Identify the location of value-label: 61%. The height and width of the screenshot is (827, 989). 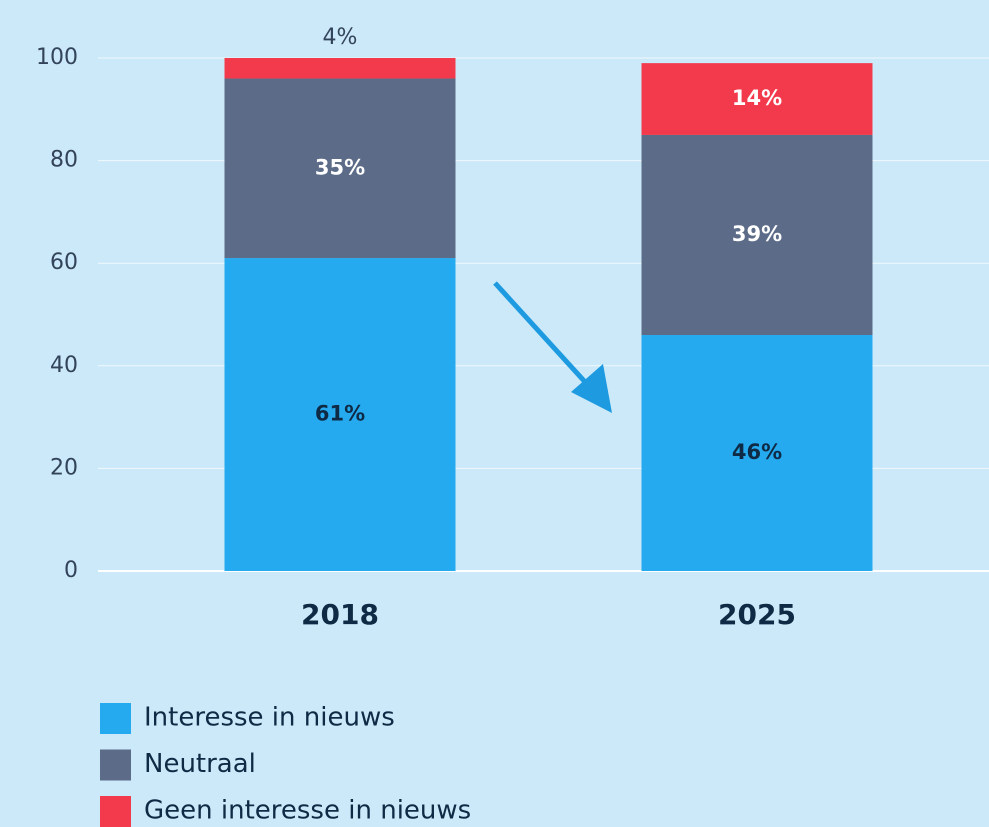
(340, 414).